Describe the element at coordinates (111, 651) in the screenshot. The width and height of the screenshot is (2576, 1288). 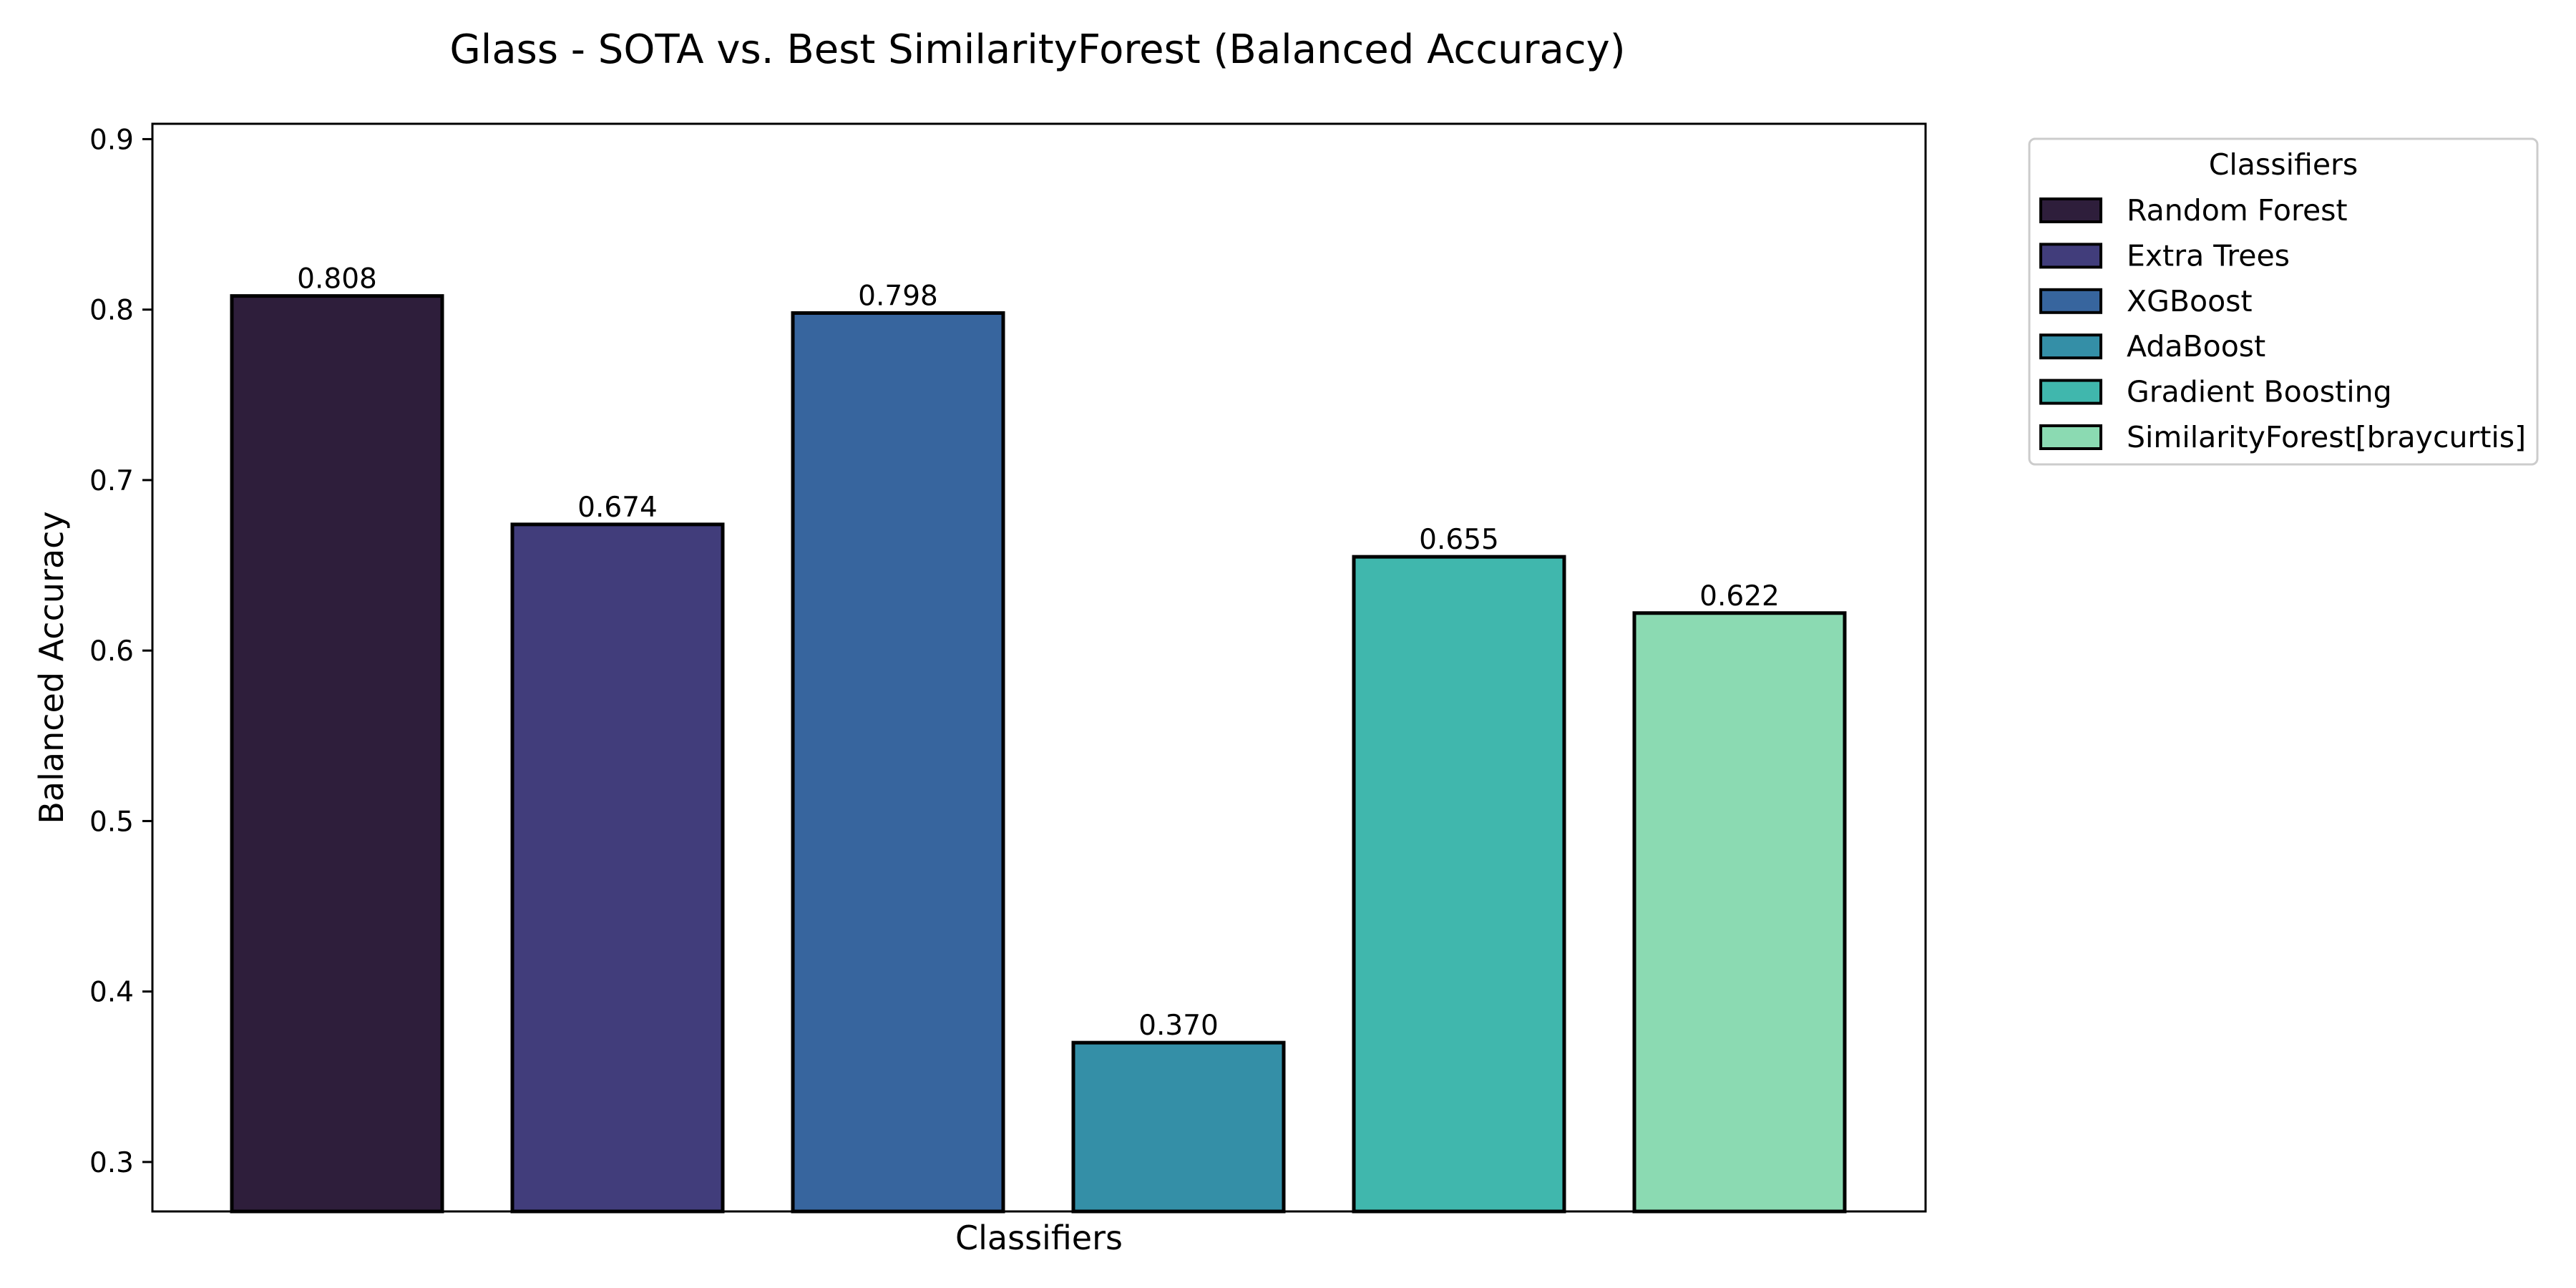
I see `y-tick-label: 0.6` at that location.